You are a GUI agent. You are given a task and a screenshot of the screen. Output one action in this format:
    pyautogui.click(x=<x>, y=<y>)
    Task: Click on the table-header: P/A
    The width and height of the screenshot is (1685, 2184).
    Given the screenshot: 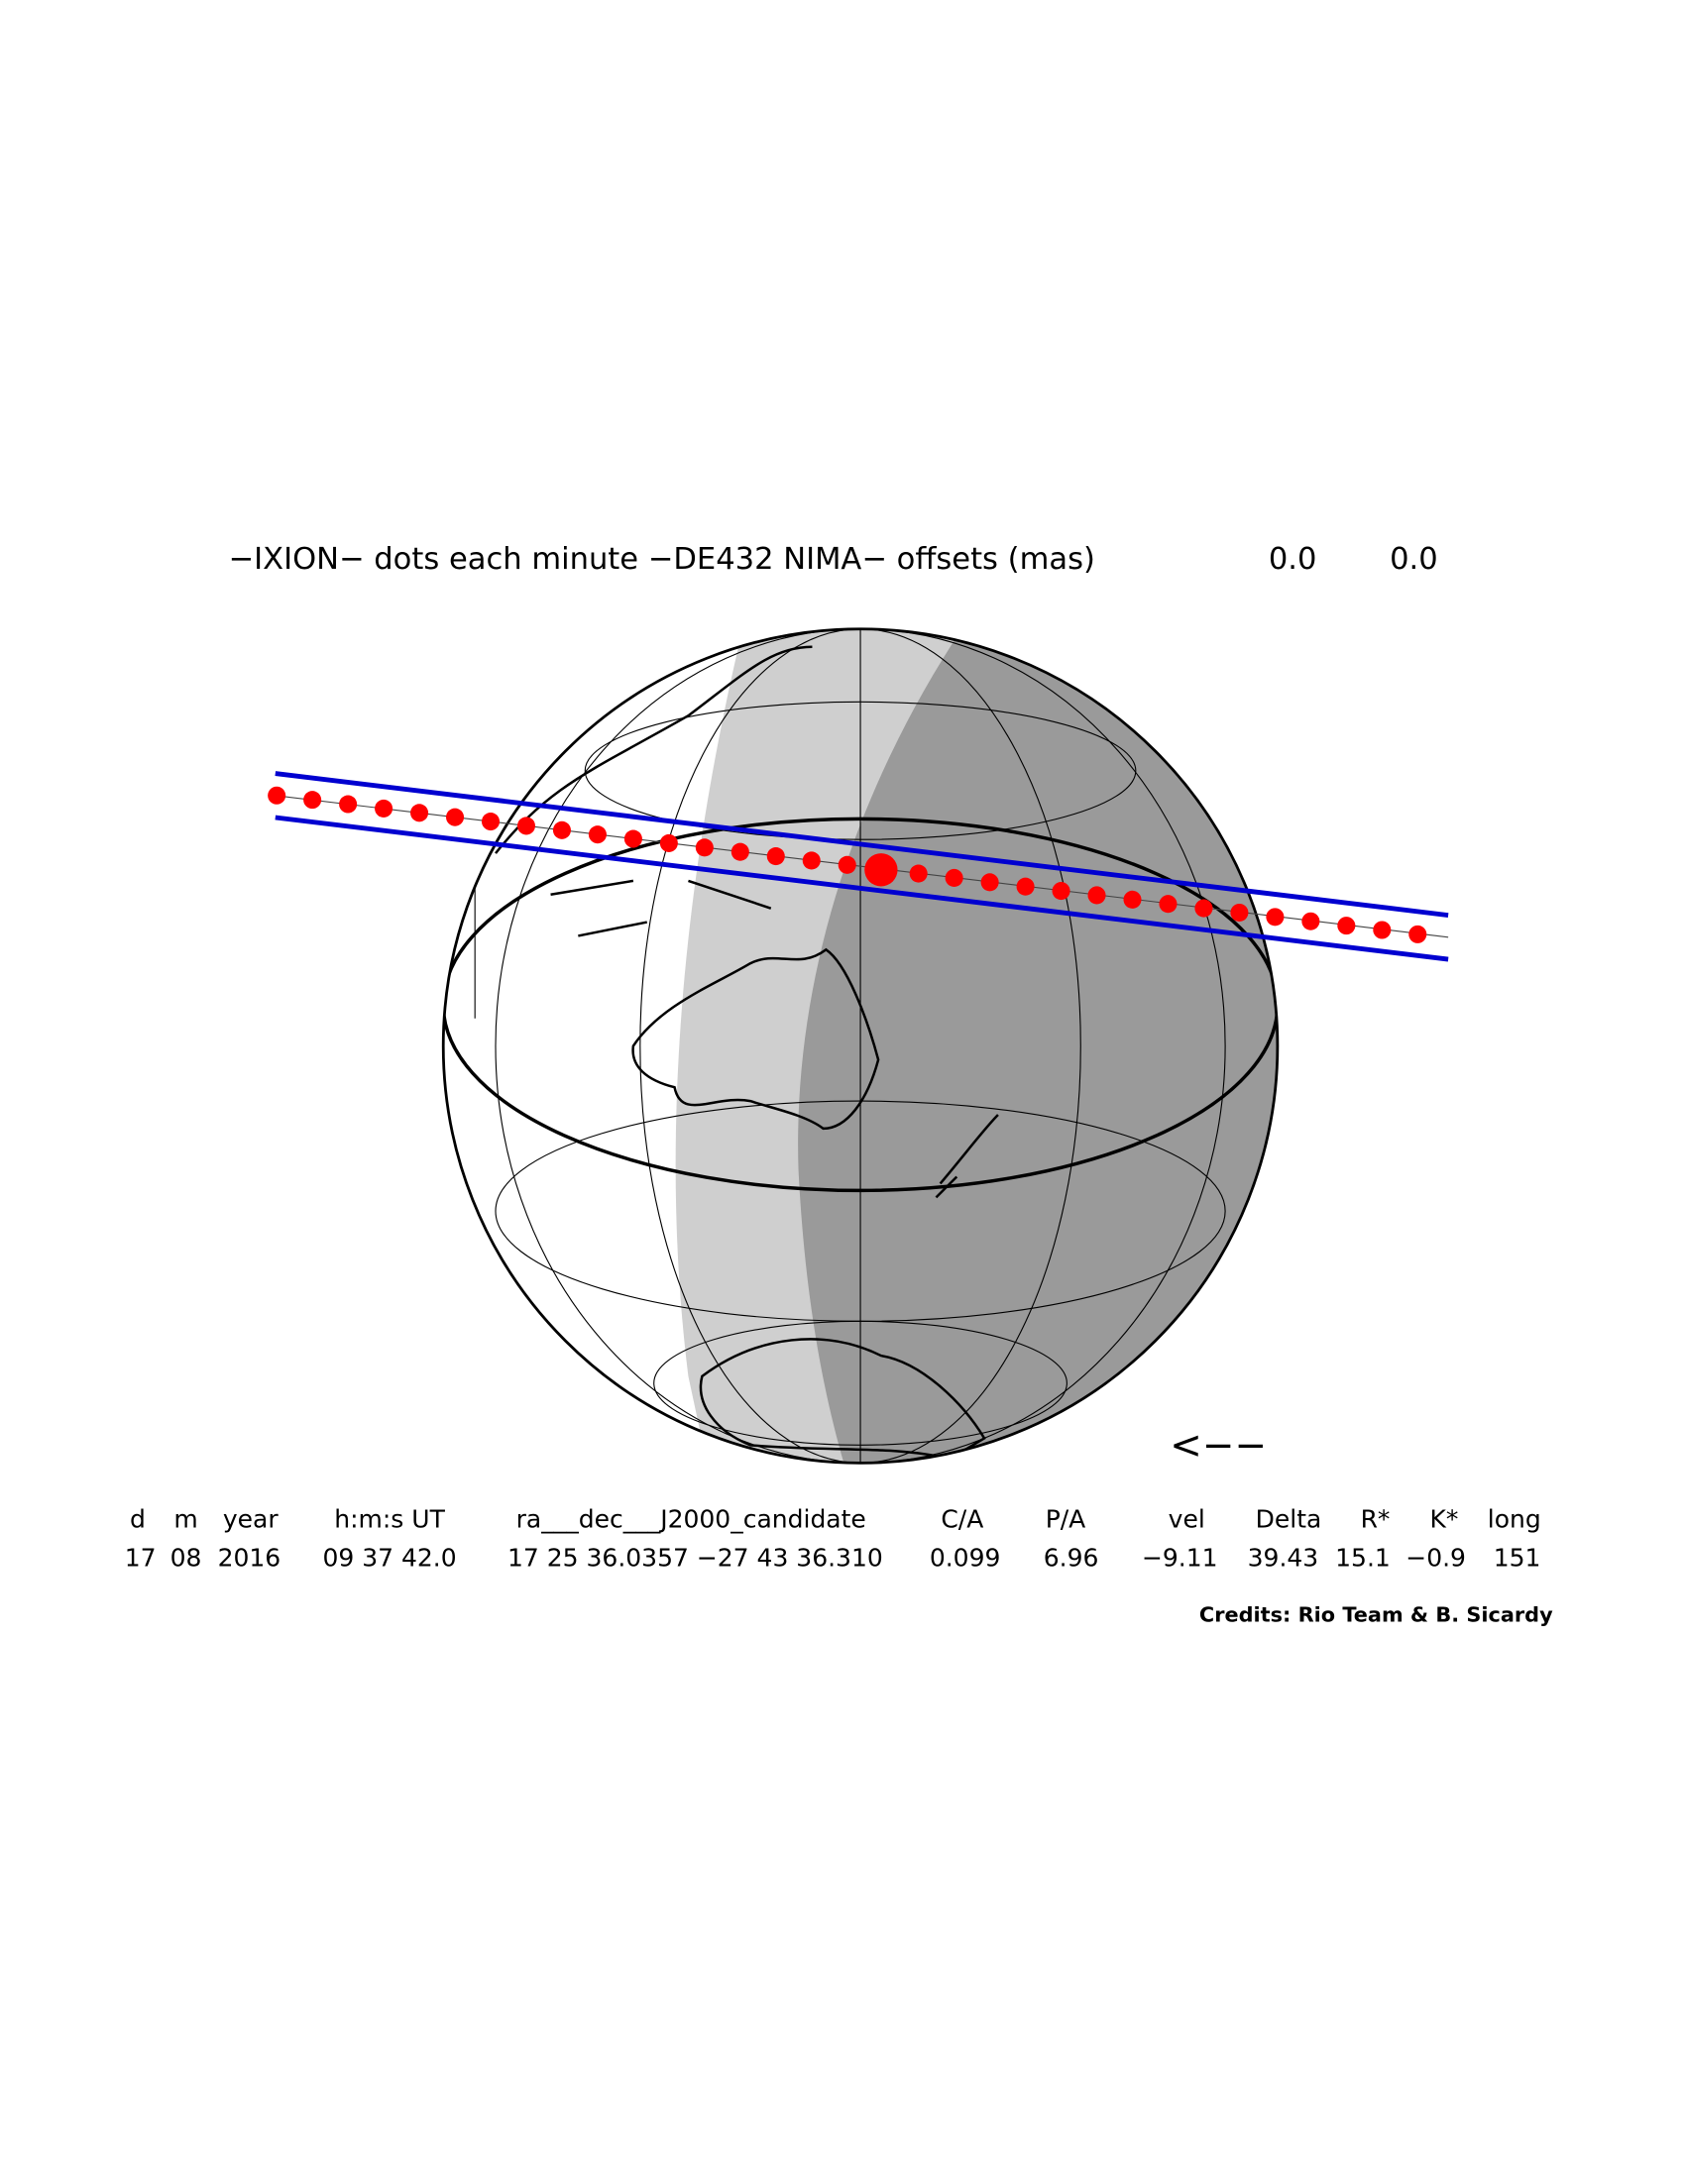 What is the action you would take?
    pyautogui.click(x=1066, y=1519)
    